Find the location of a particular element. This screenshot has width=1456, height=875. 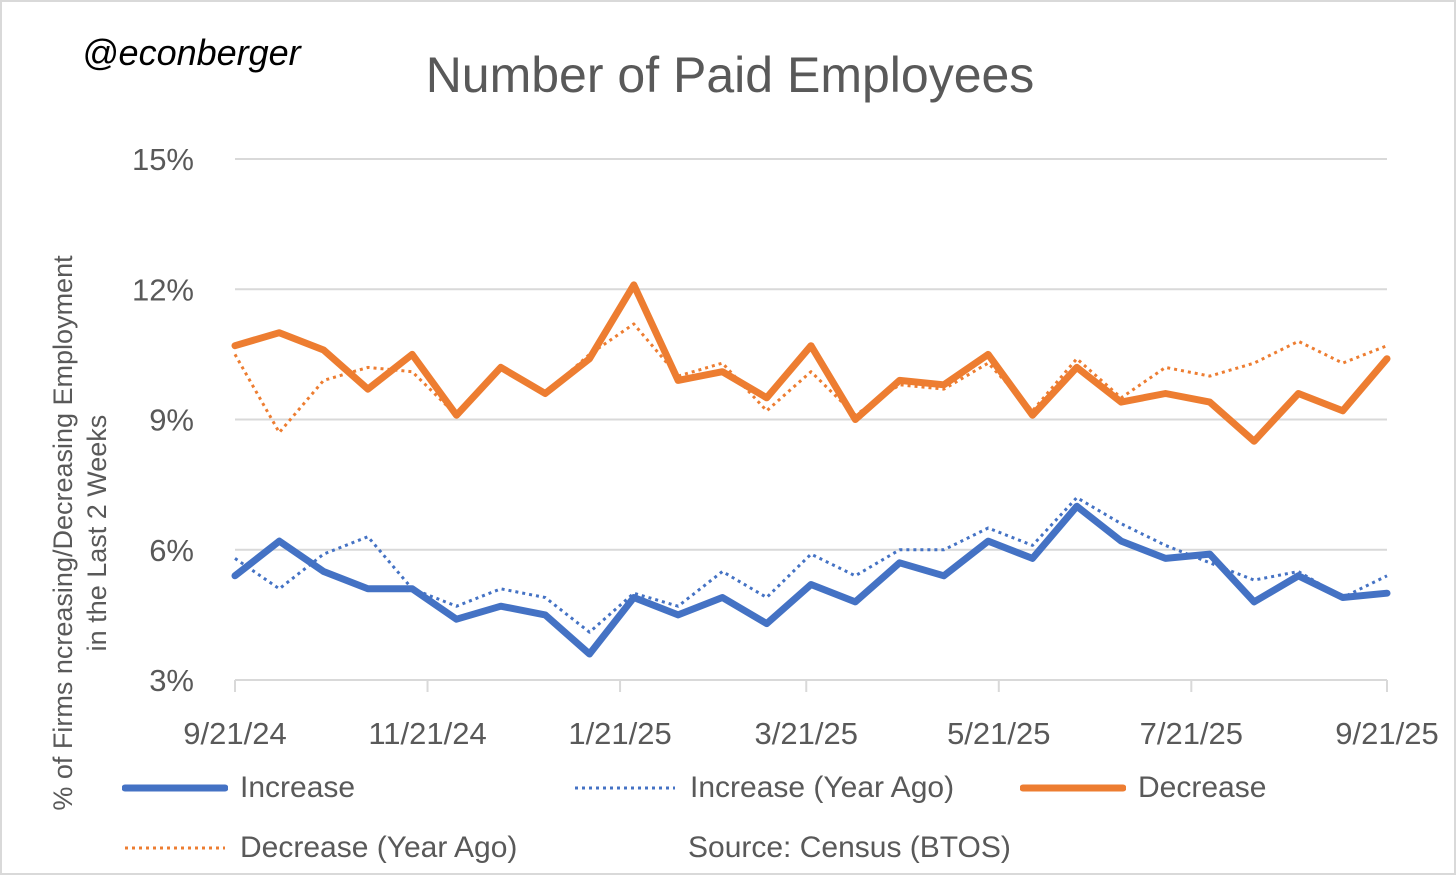

legend-item-increase-year-ago: Increase (Year Ago) is located at coordinates (763, 788).